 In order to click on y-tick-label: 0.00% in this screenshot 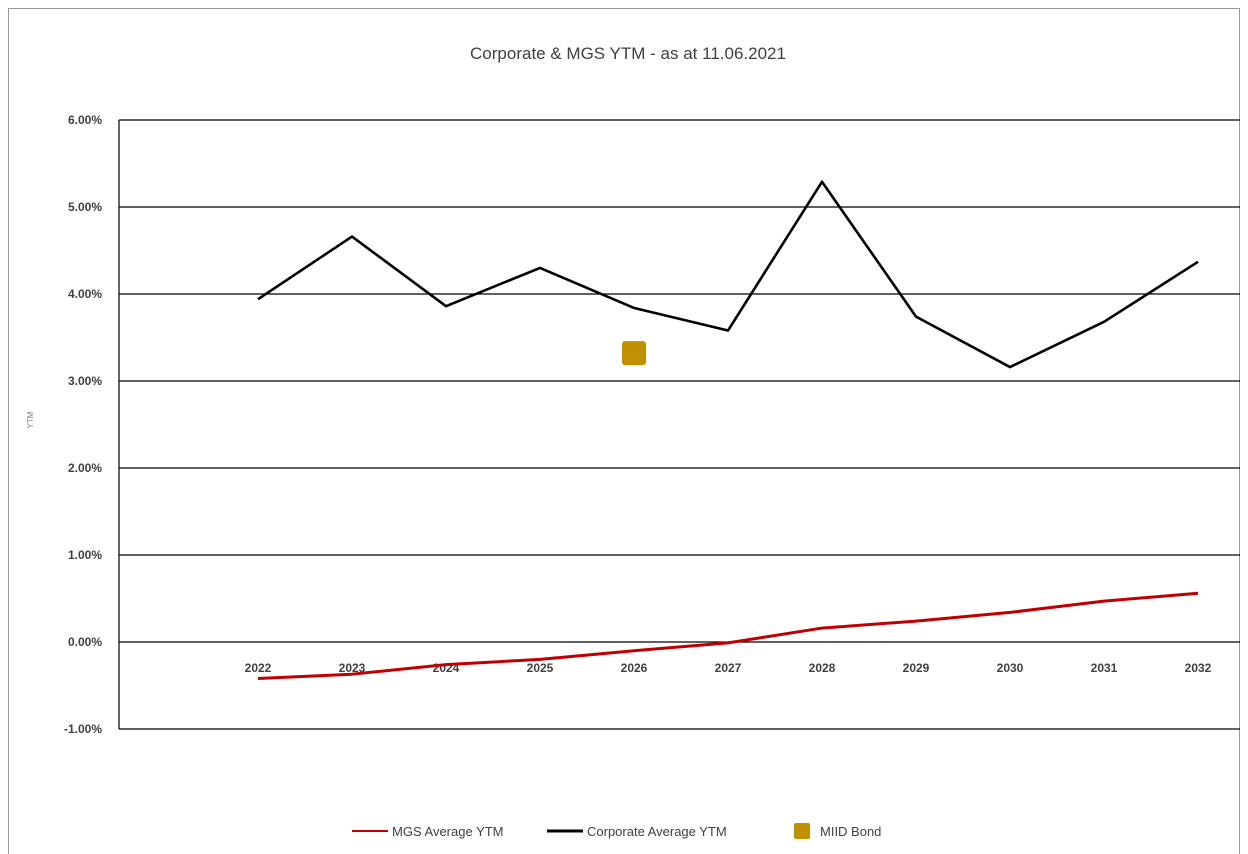, I will do `click(85, 642)`.